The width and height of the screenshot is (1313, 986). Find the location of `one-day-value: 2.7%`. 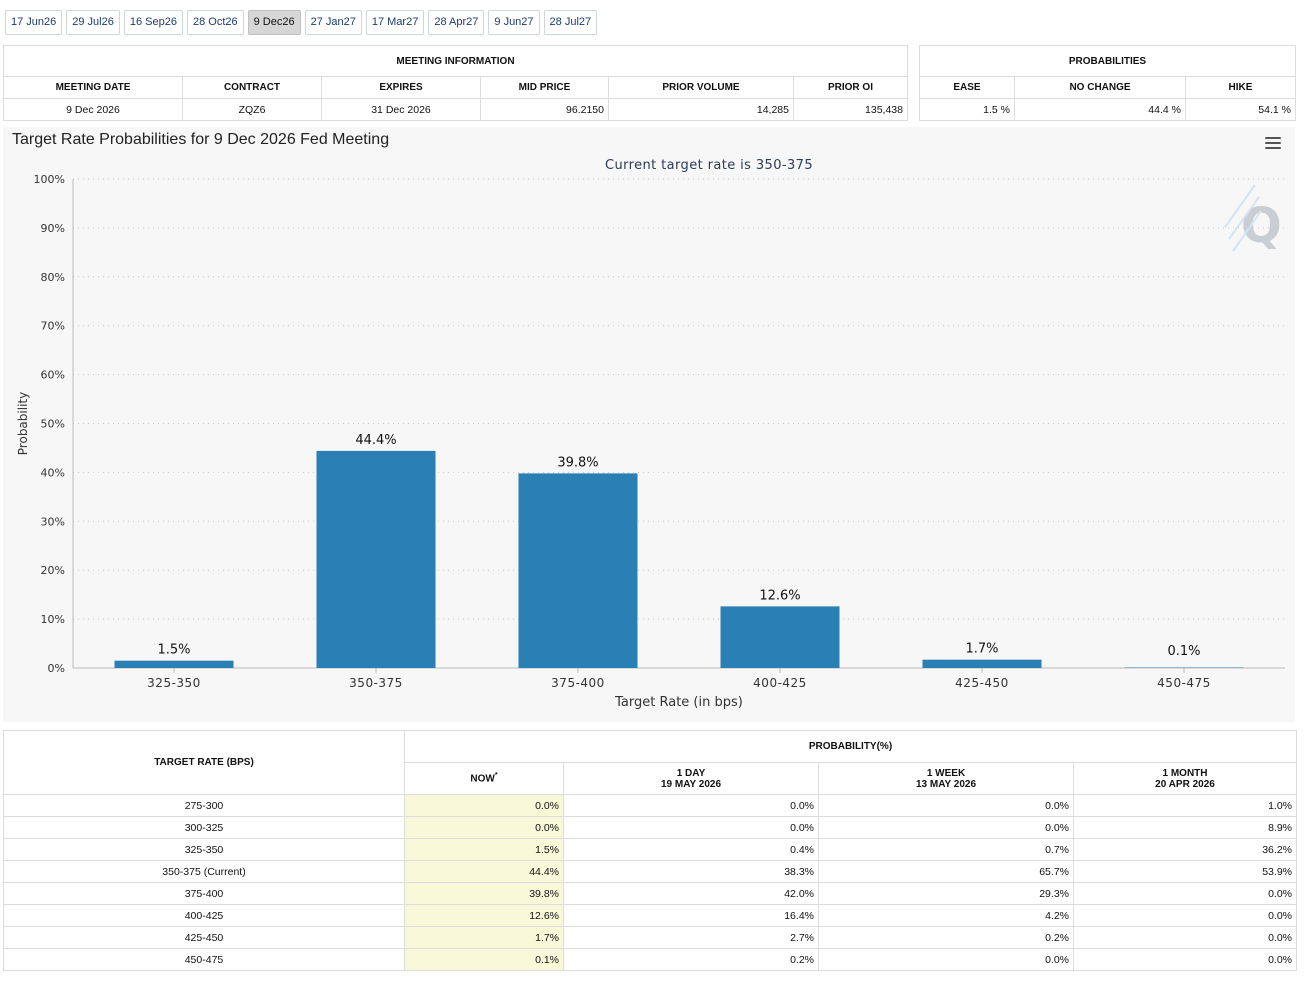

one-day-value: 2.7% is located at coordinates (691, 937).